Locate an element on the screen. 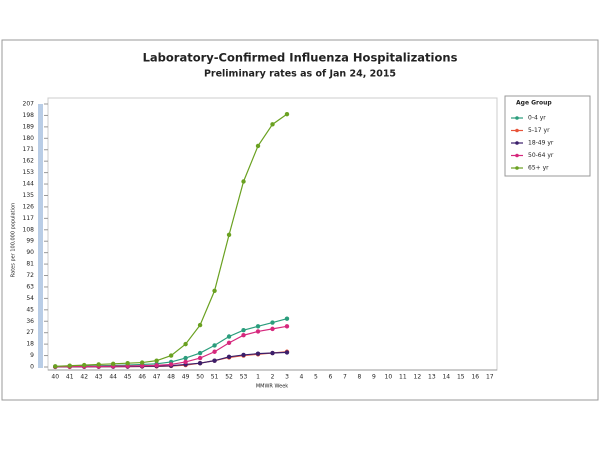  x-tick-label: 46 is located at coordinates (142, 377).